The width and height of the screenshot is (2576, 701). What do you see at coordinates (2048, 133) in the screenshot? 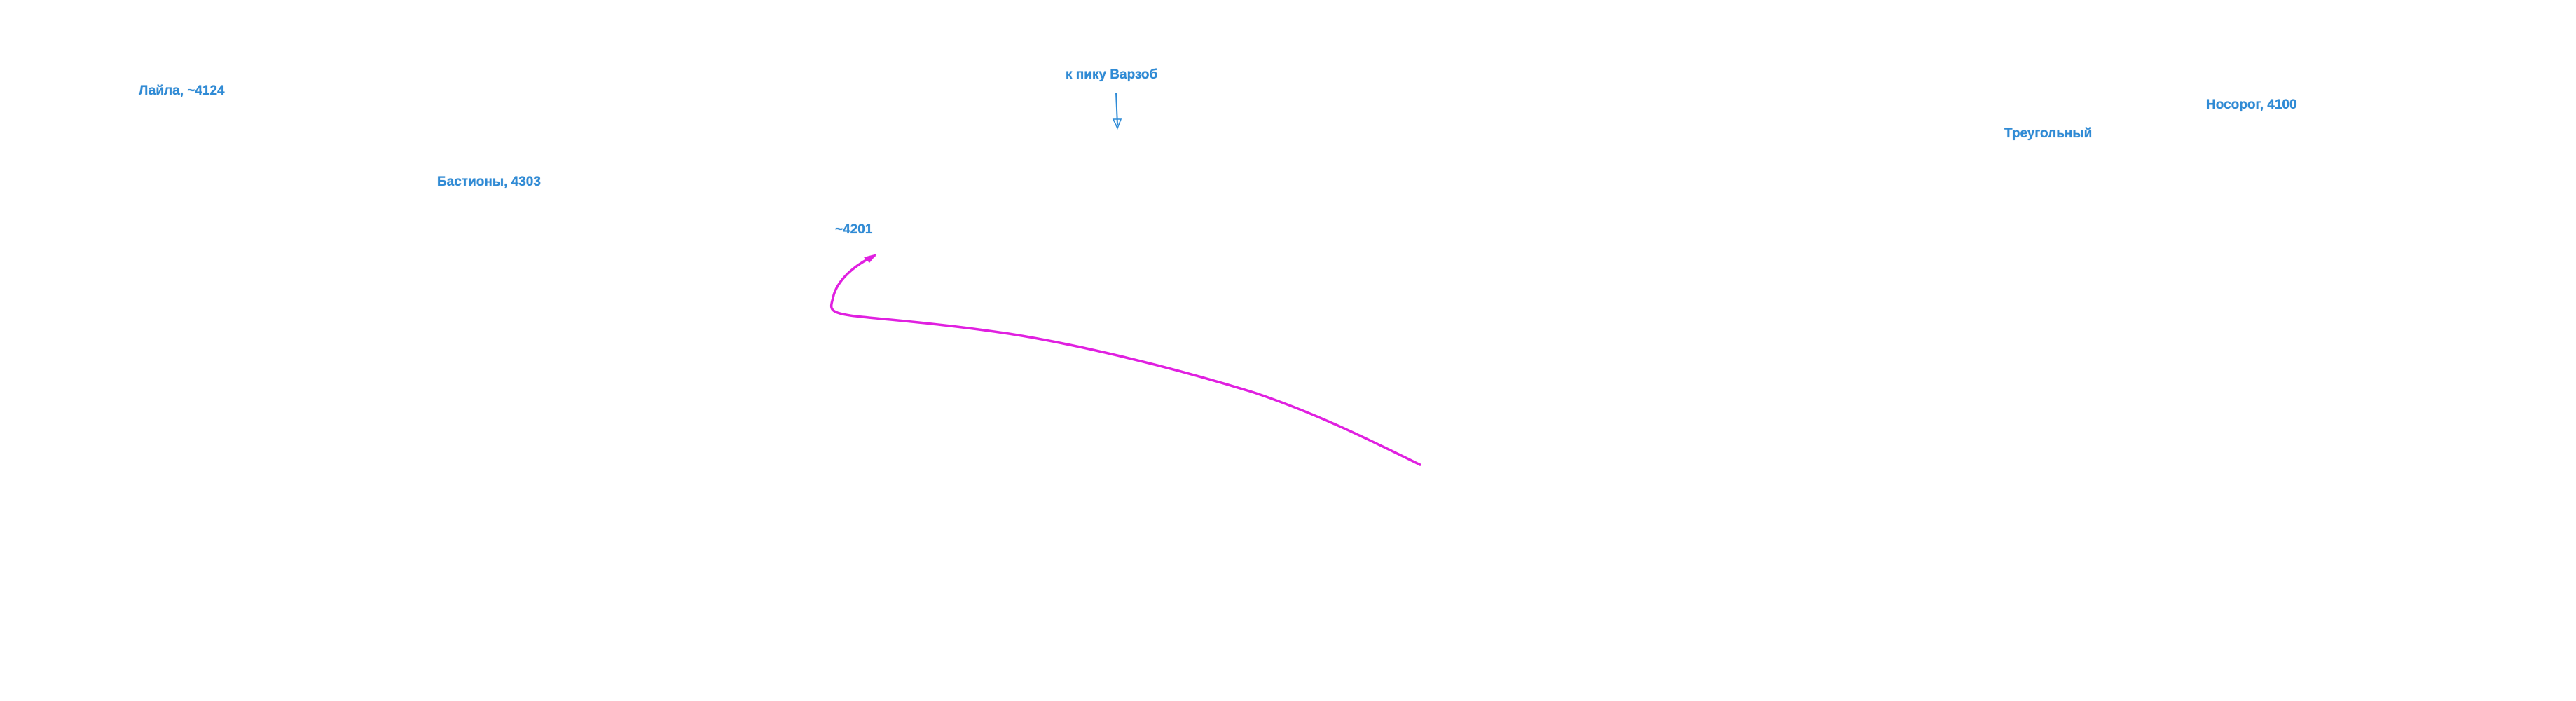
I see `peak-label-triangular: Треугольный` at bounding box center [2048, 133].